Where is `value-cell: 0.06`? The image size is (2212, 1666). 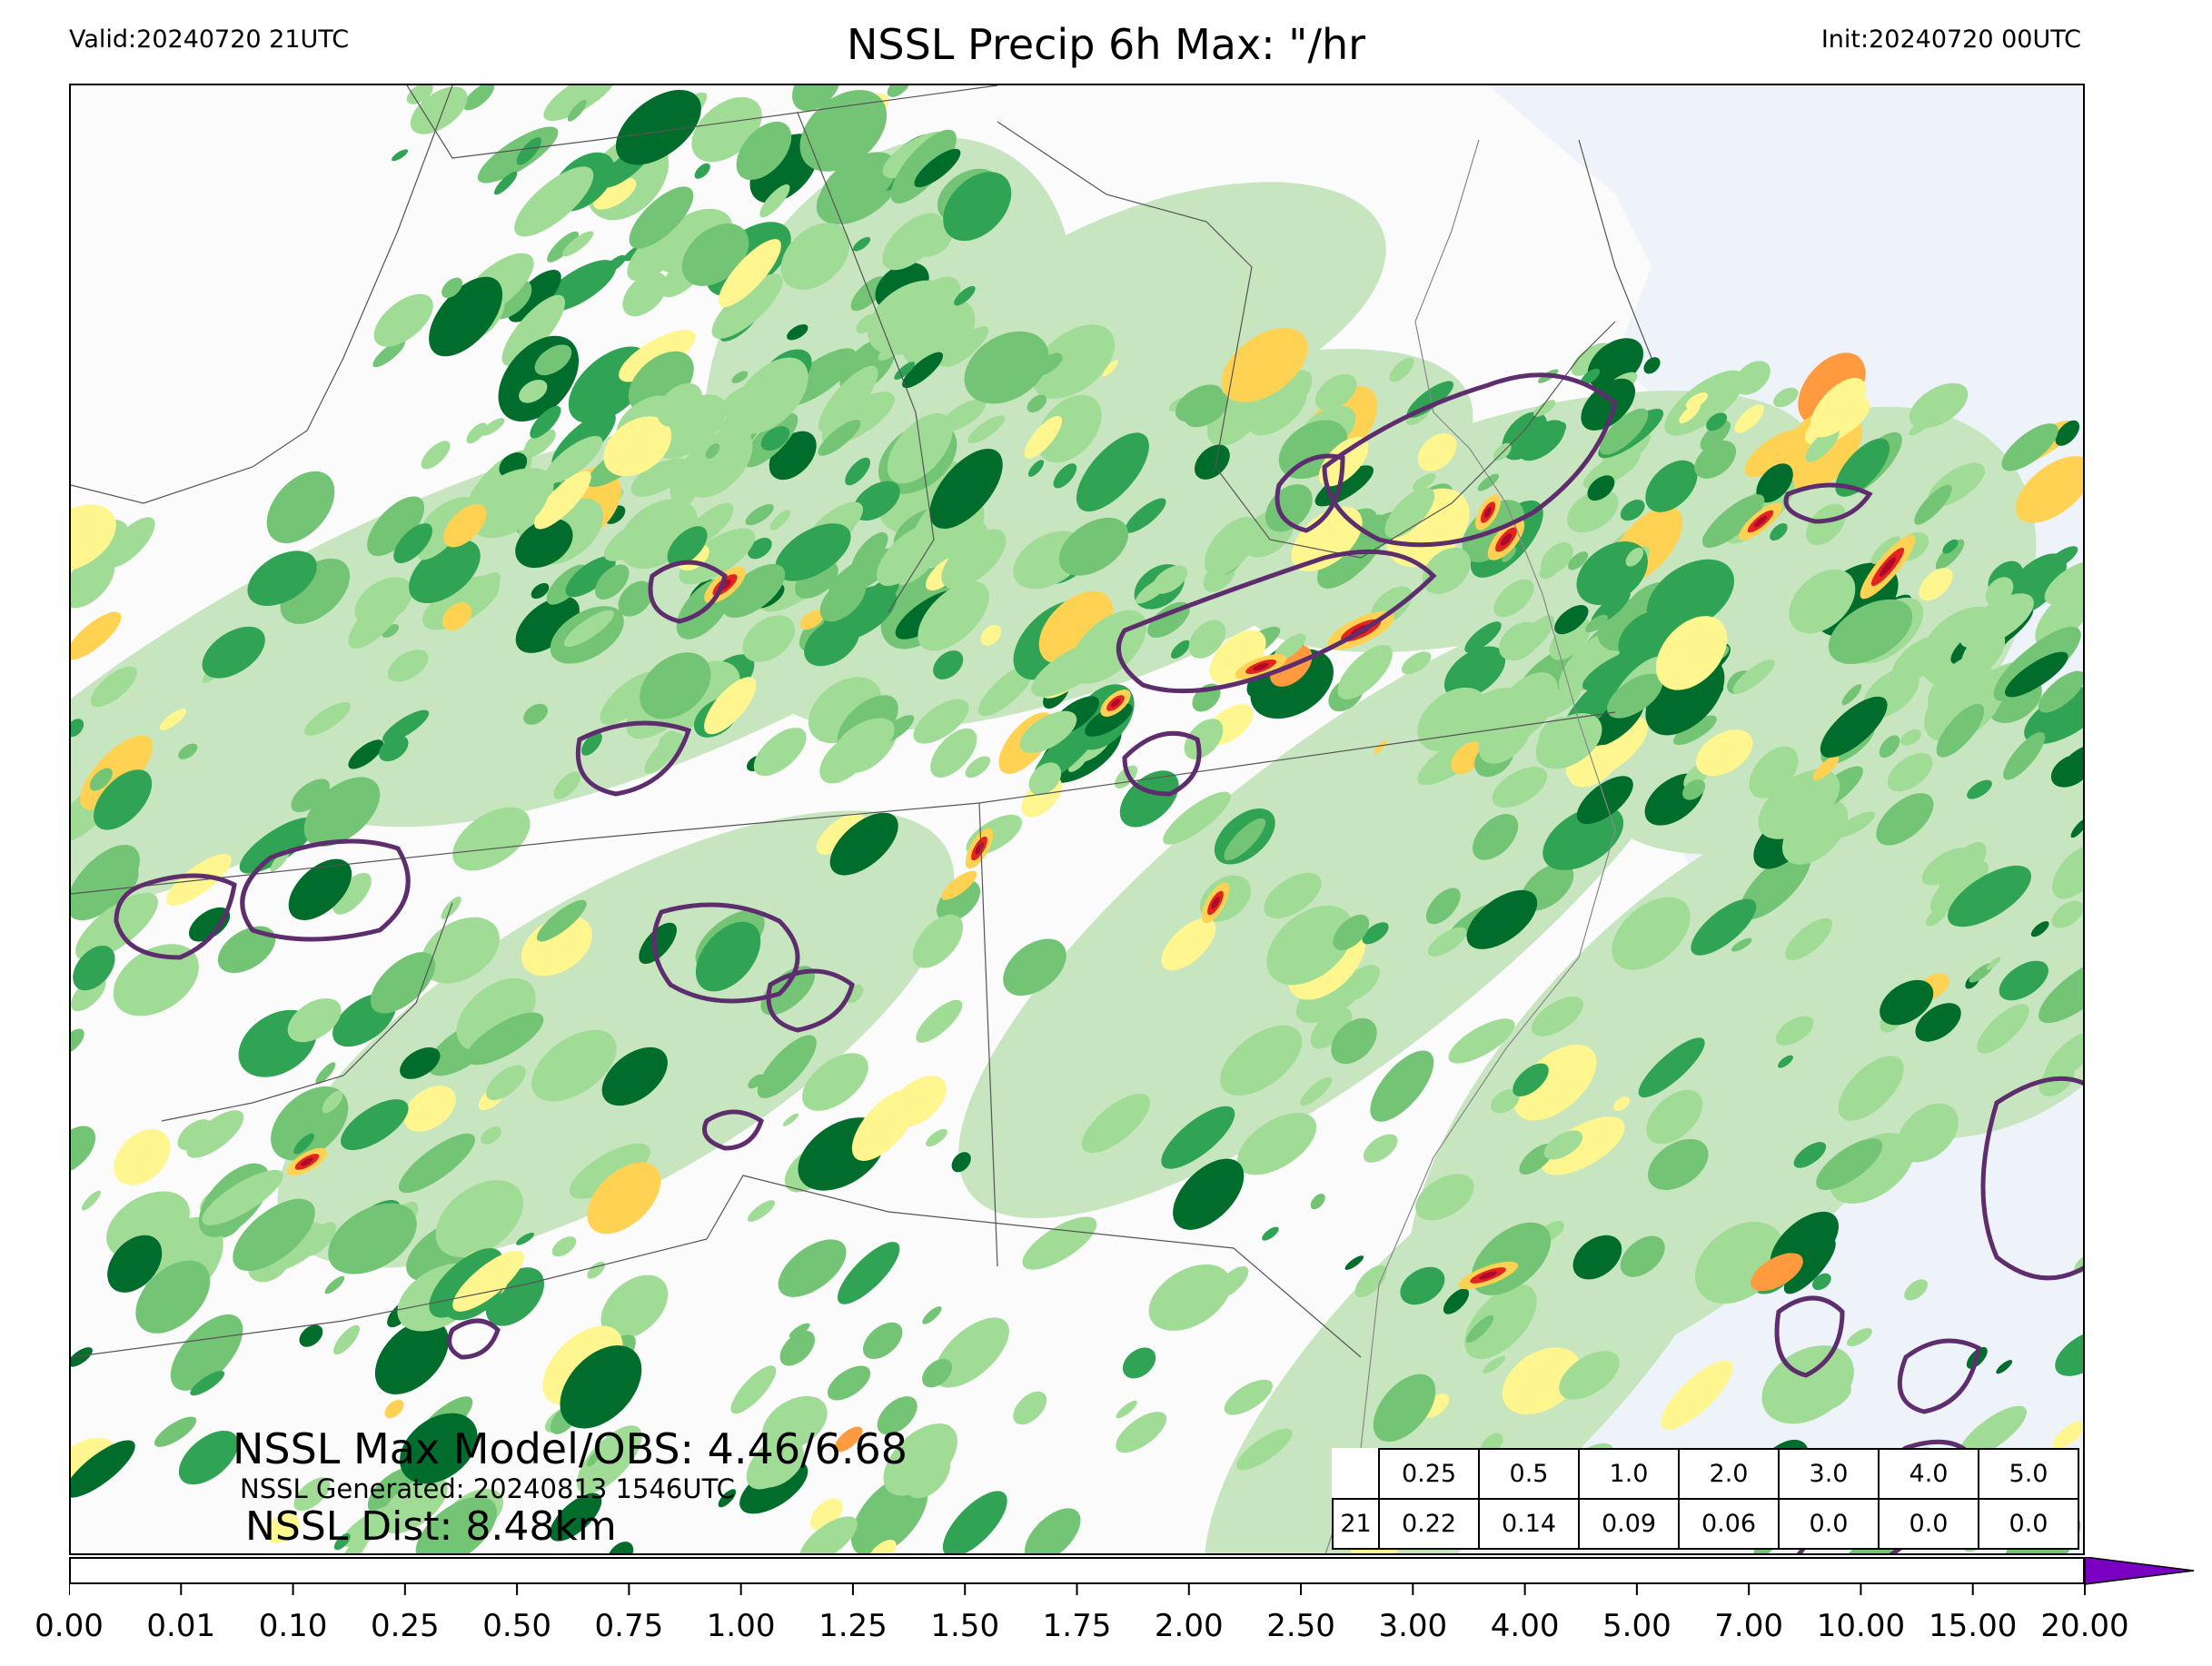 value-cell: 0.06 is located at coordinates (1729, 1524).